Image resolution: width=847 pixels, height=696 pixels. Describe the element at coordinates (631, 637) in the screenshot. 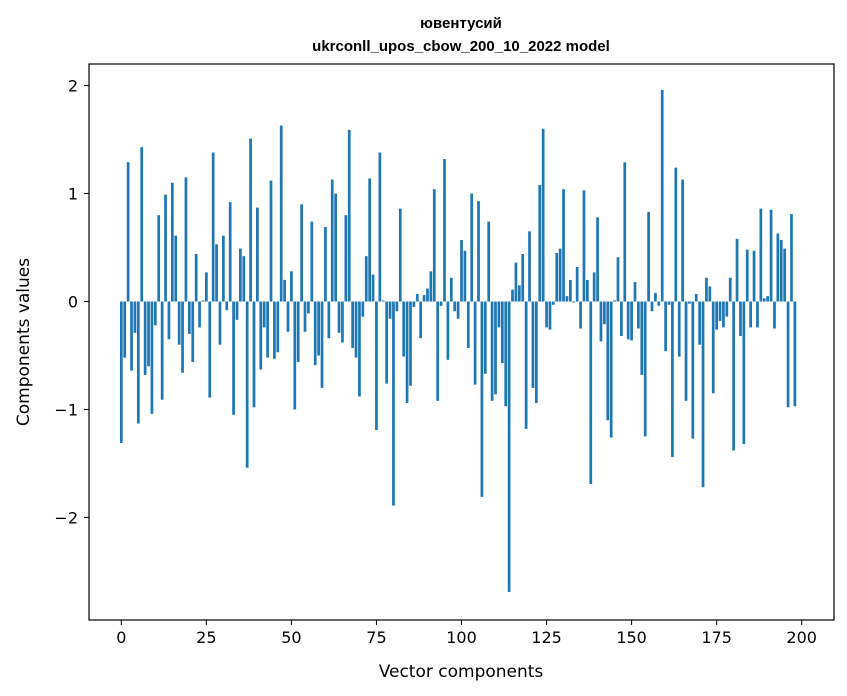

I see `x-tick-label: 150` at that location.